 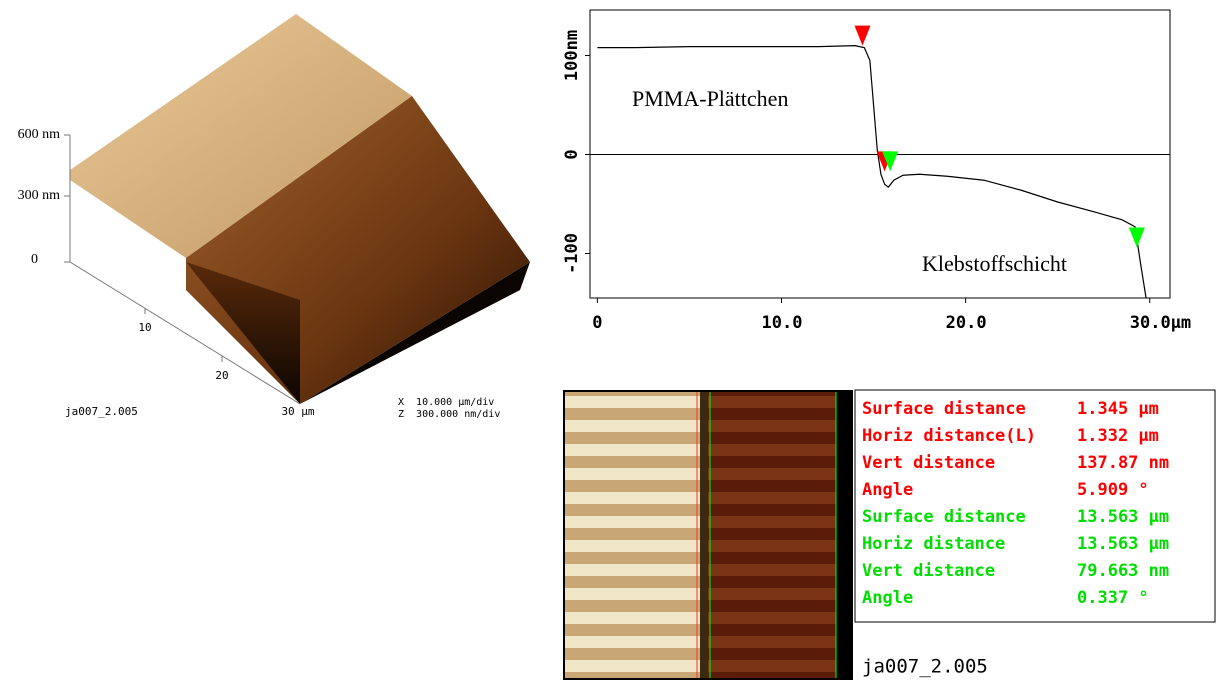 What do you see at coordinates (446, 402) in the screenshot?
I see `scale-label: X 10.000 µm/div` at bounding box center [446, 402].